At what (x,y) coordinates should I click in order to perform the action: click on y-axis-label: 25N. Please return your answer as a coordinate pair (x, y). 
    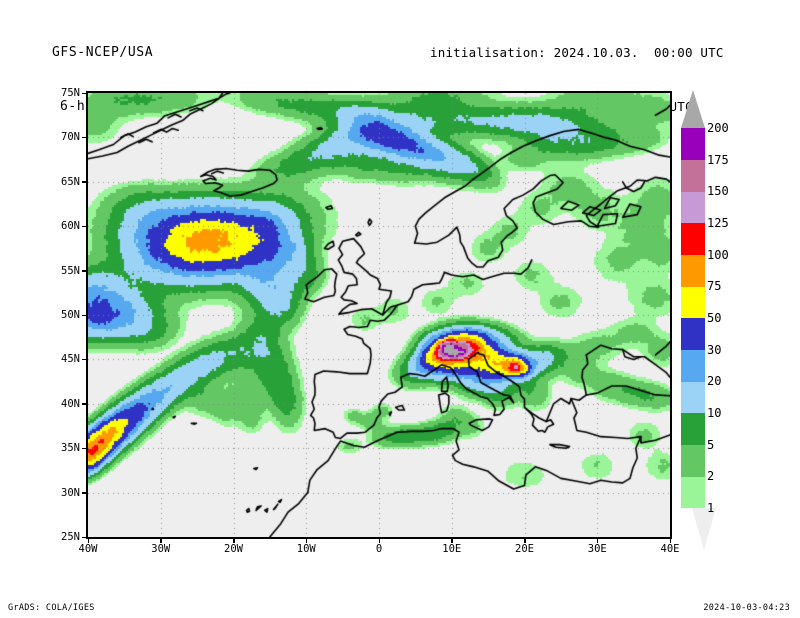
    Looking at the image, I should click on (70, 537).